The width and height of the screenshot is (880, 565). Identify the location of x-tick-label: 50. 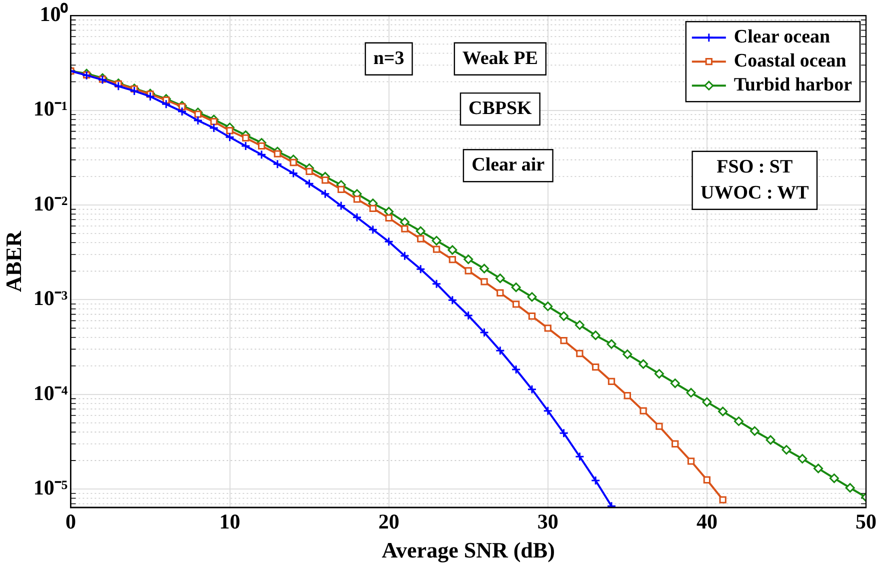
(866, 521).